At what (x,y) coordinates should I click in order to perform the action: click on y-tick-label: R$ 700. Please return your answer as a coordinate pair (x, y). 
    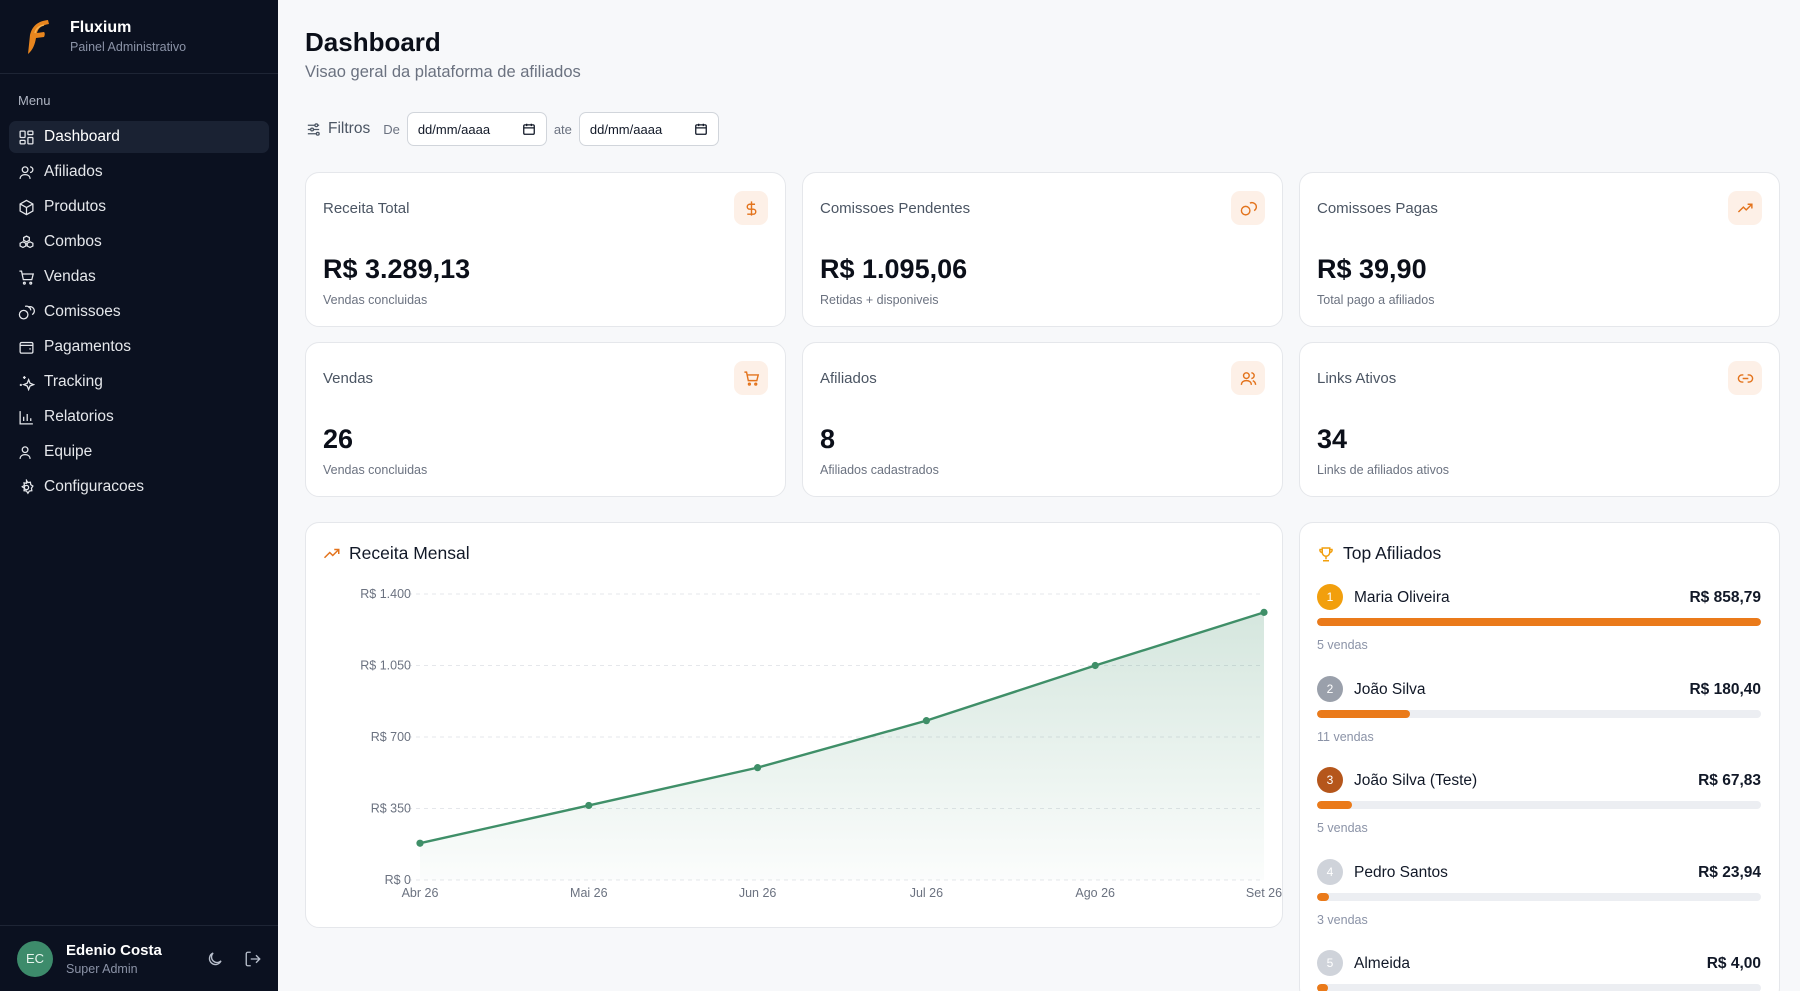
    Looking at the image, I should click on (391, 737).